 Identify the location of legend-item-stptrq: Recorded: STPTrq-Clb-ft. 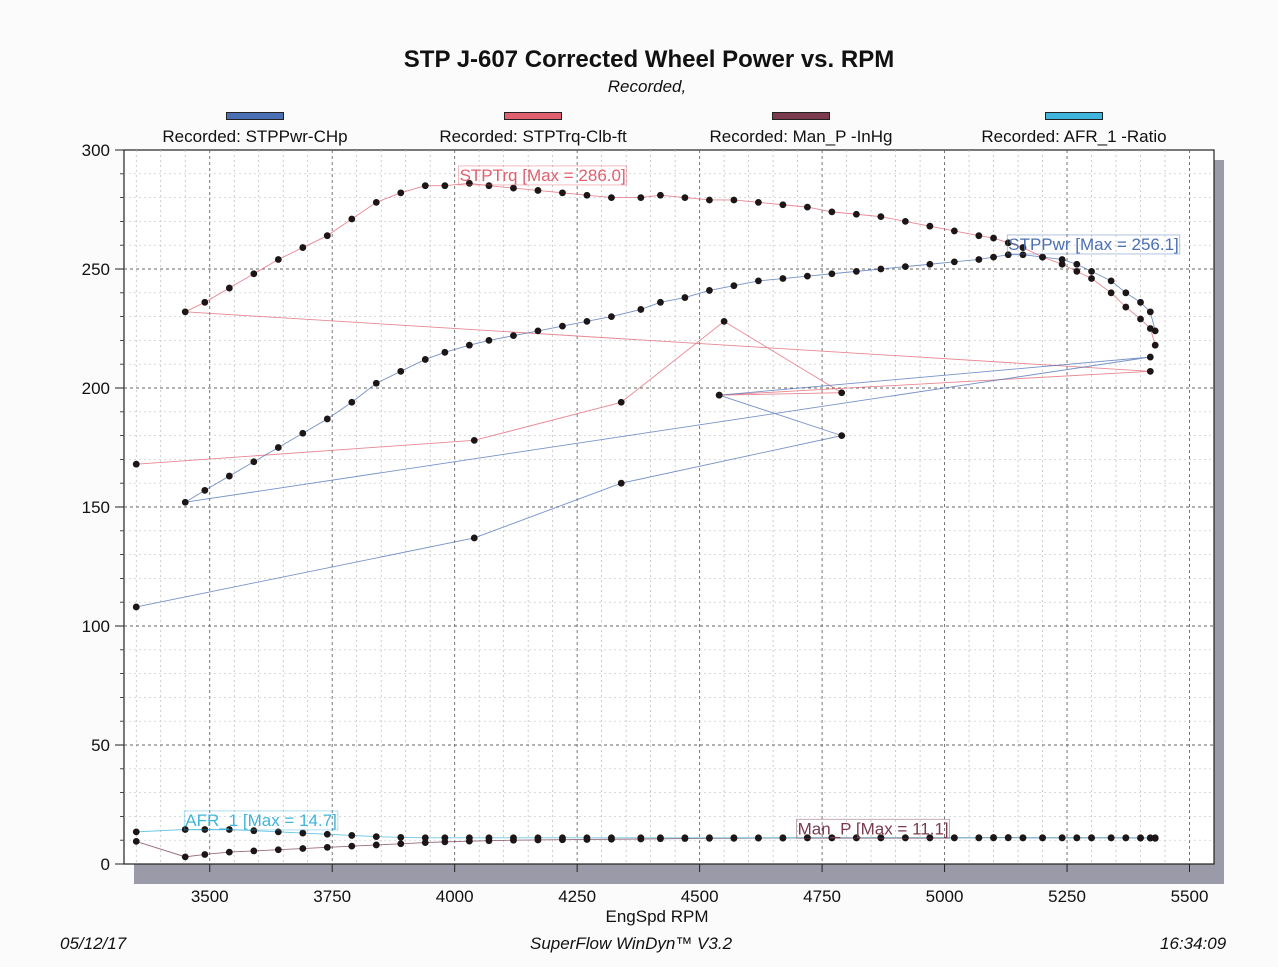
(533, 129).